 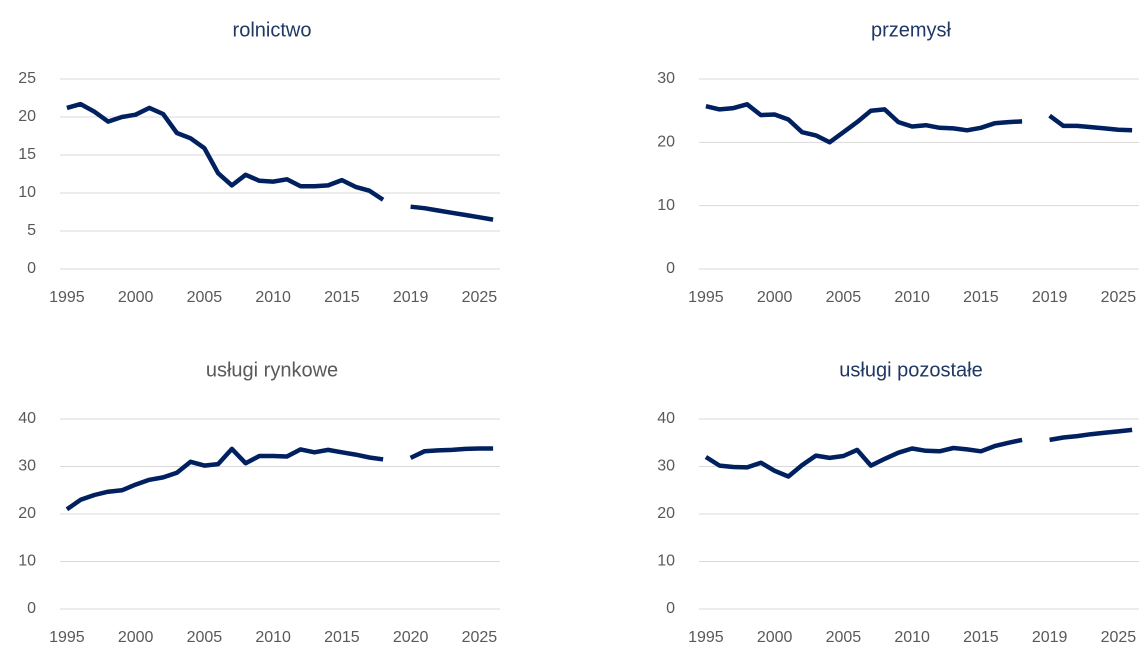 What do you see at coordinates (27, 154) in the screenshot?
I see `y-tick-label: 15` at bounding box center [27, 154].